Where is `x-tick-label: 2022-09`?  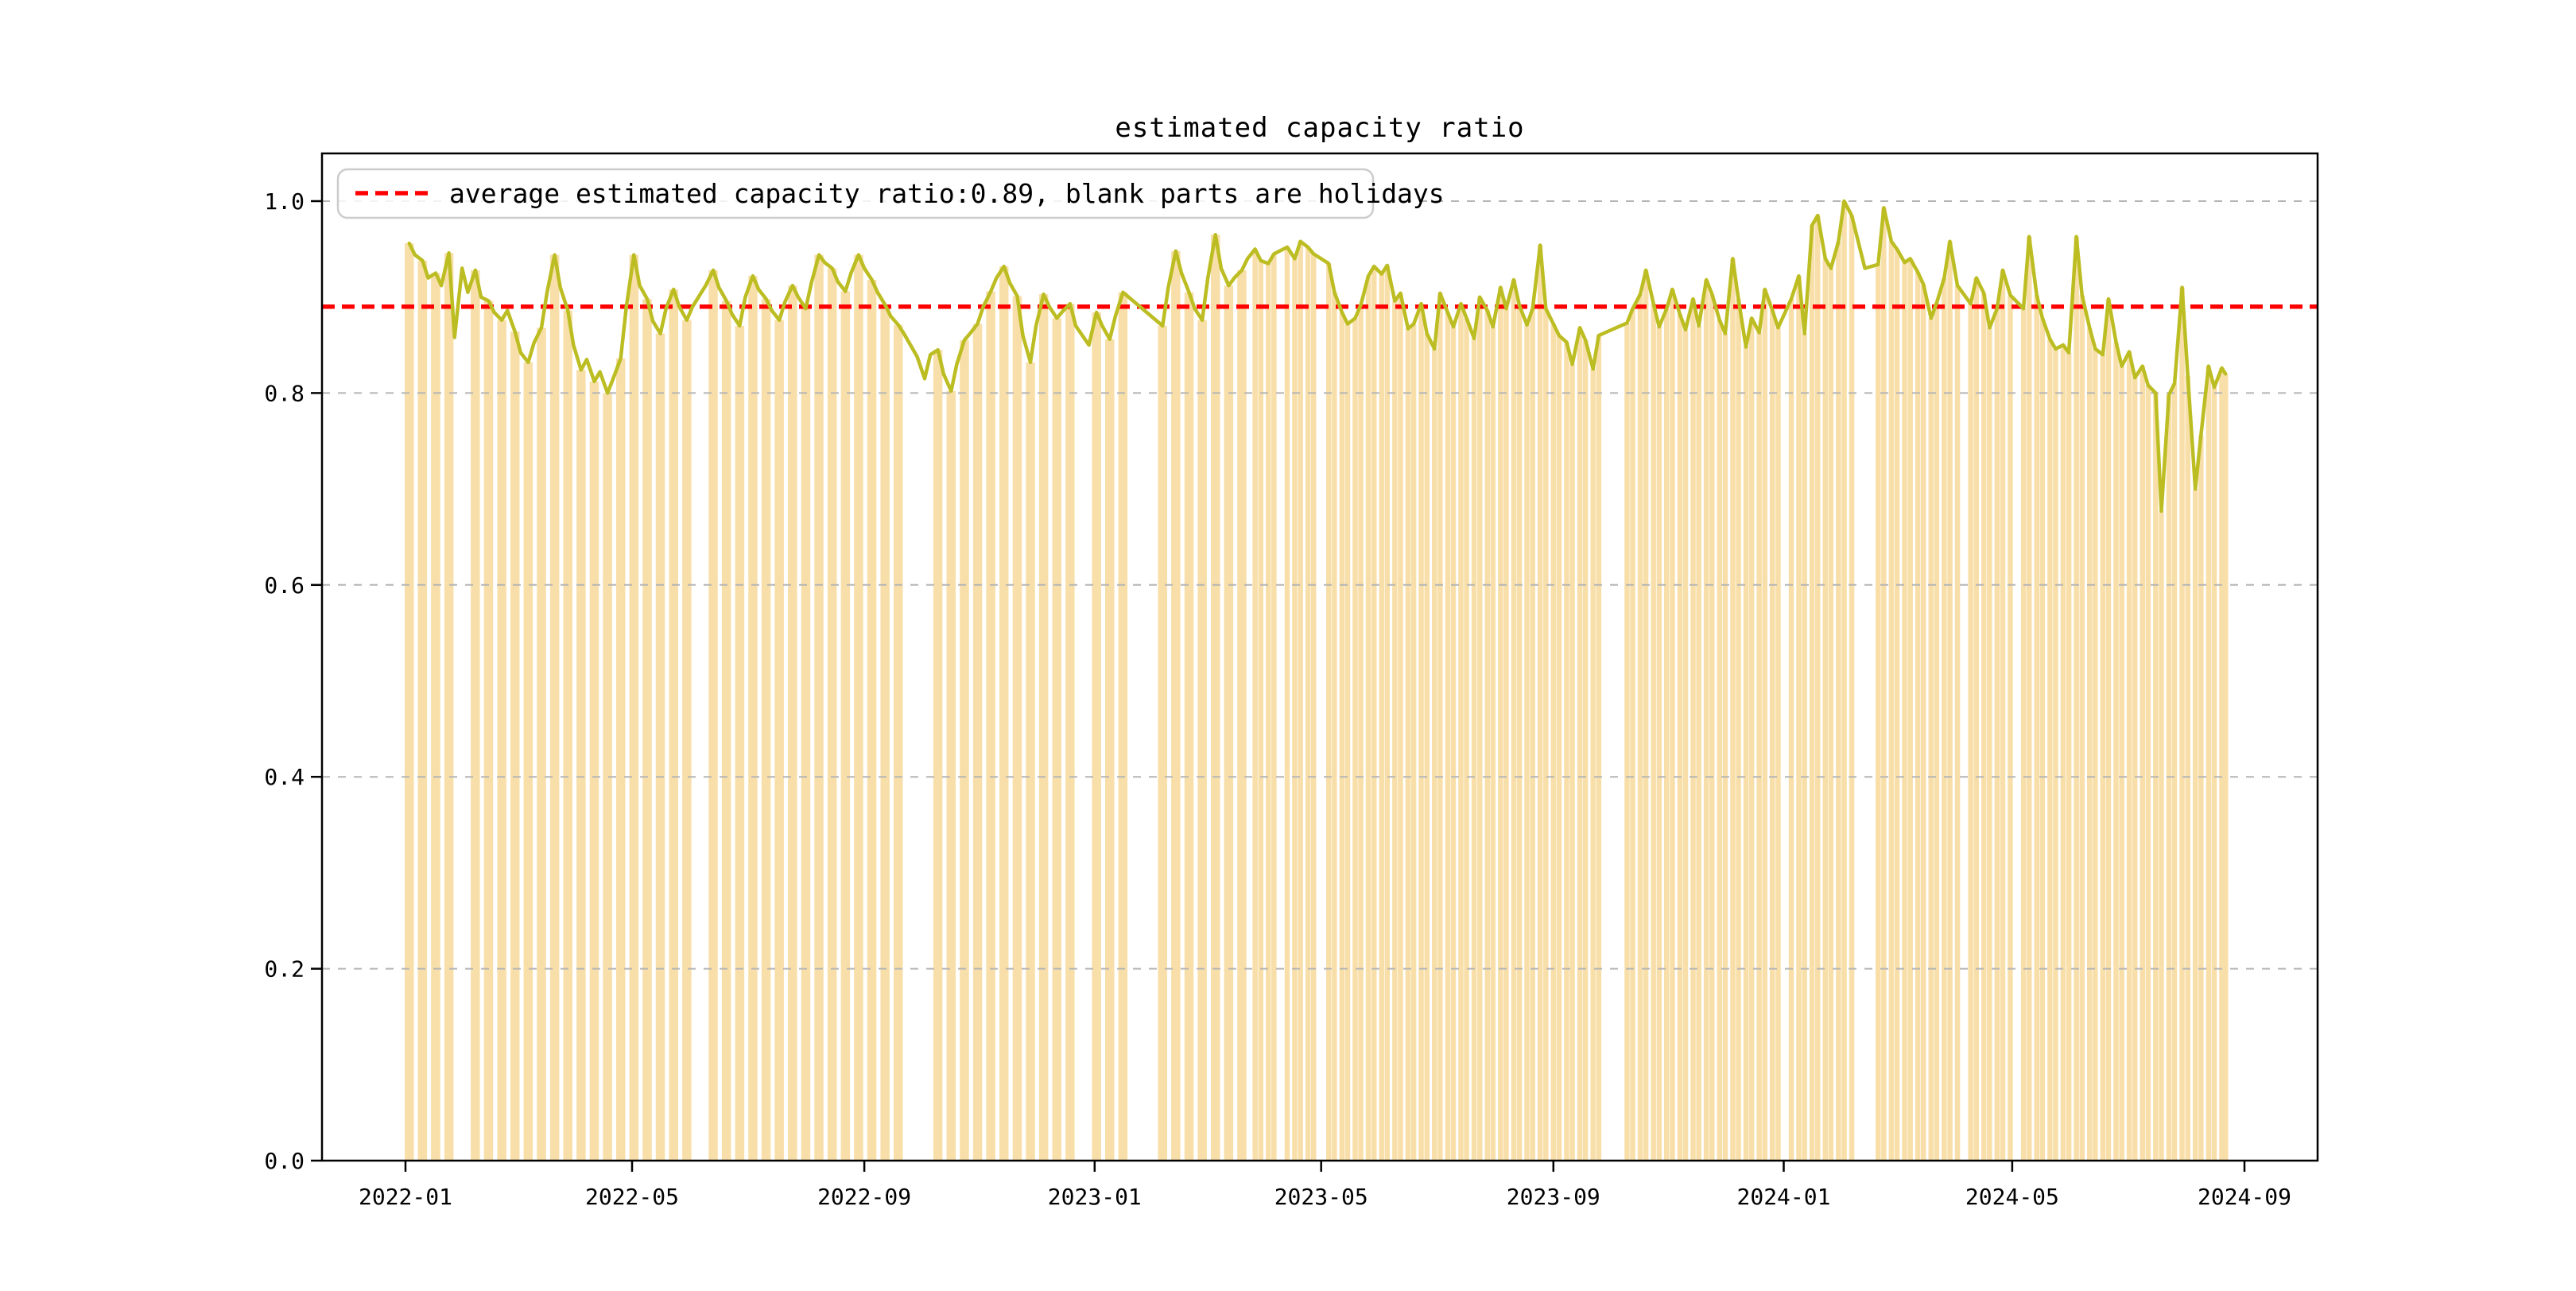
x-tick-label: 2022-09 is located at coordinates (864, 1197).